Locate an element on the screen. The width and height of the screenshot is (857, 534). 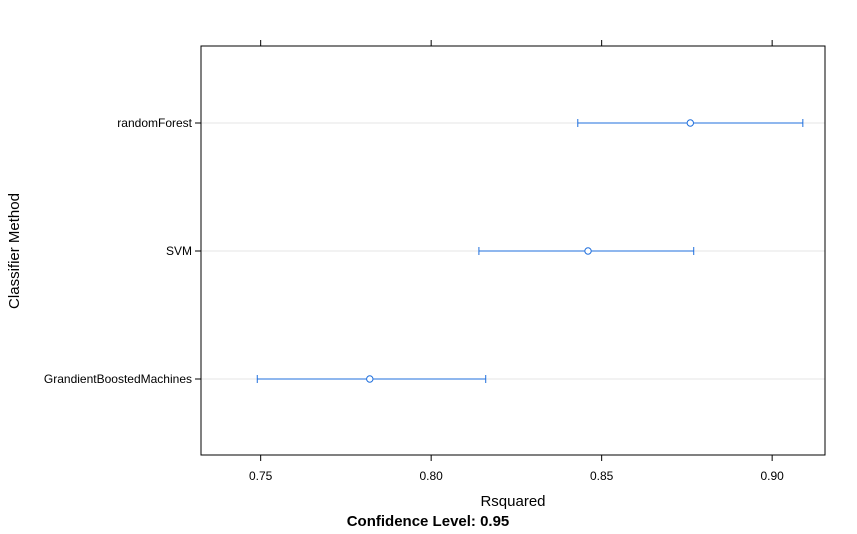
x-axis-title: Rsquared is located at coordinates (512, 501).